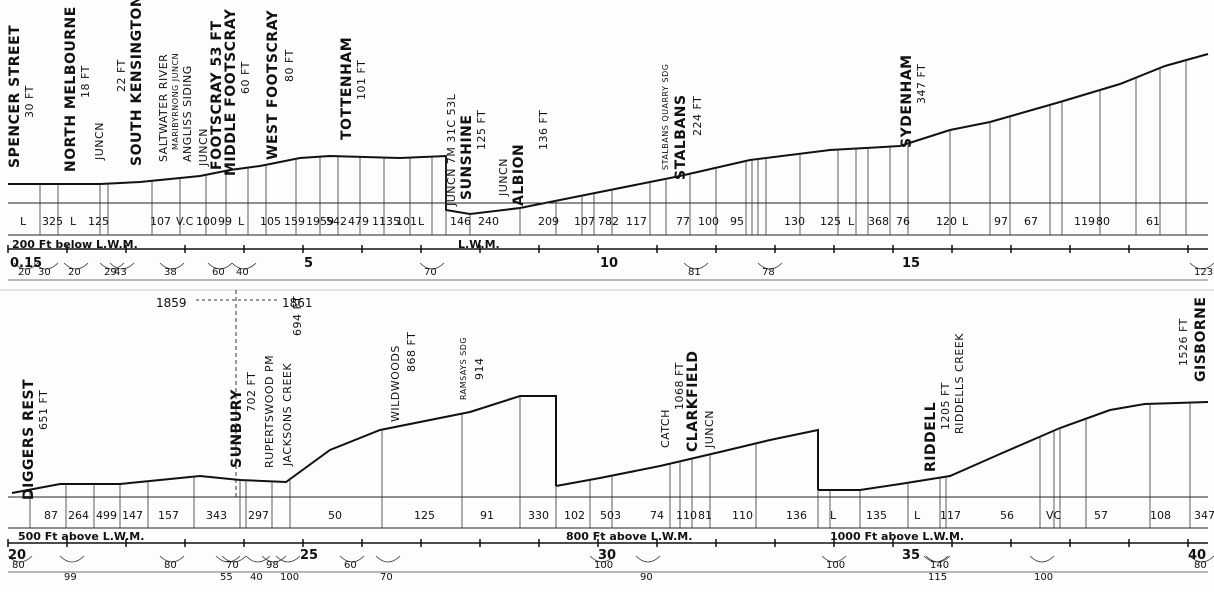 The image size is (1214, 592). Describe the element at coordinates (610, 515) in the screenshot. I see `bottom-gradient-label: 503` at that location.